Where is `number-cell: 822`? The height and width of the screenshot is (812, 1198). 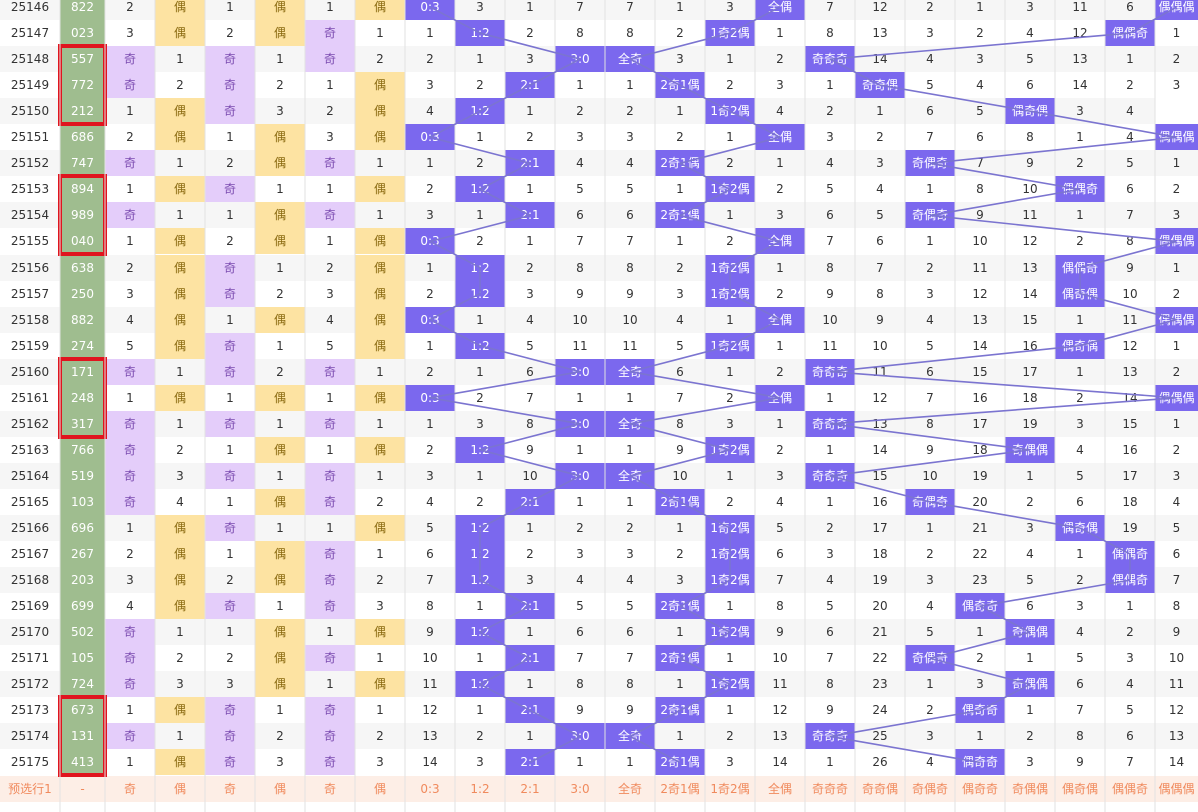
number-cell: 822 is located at coordinates (82, 10).